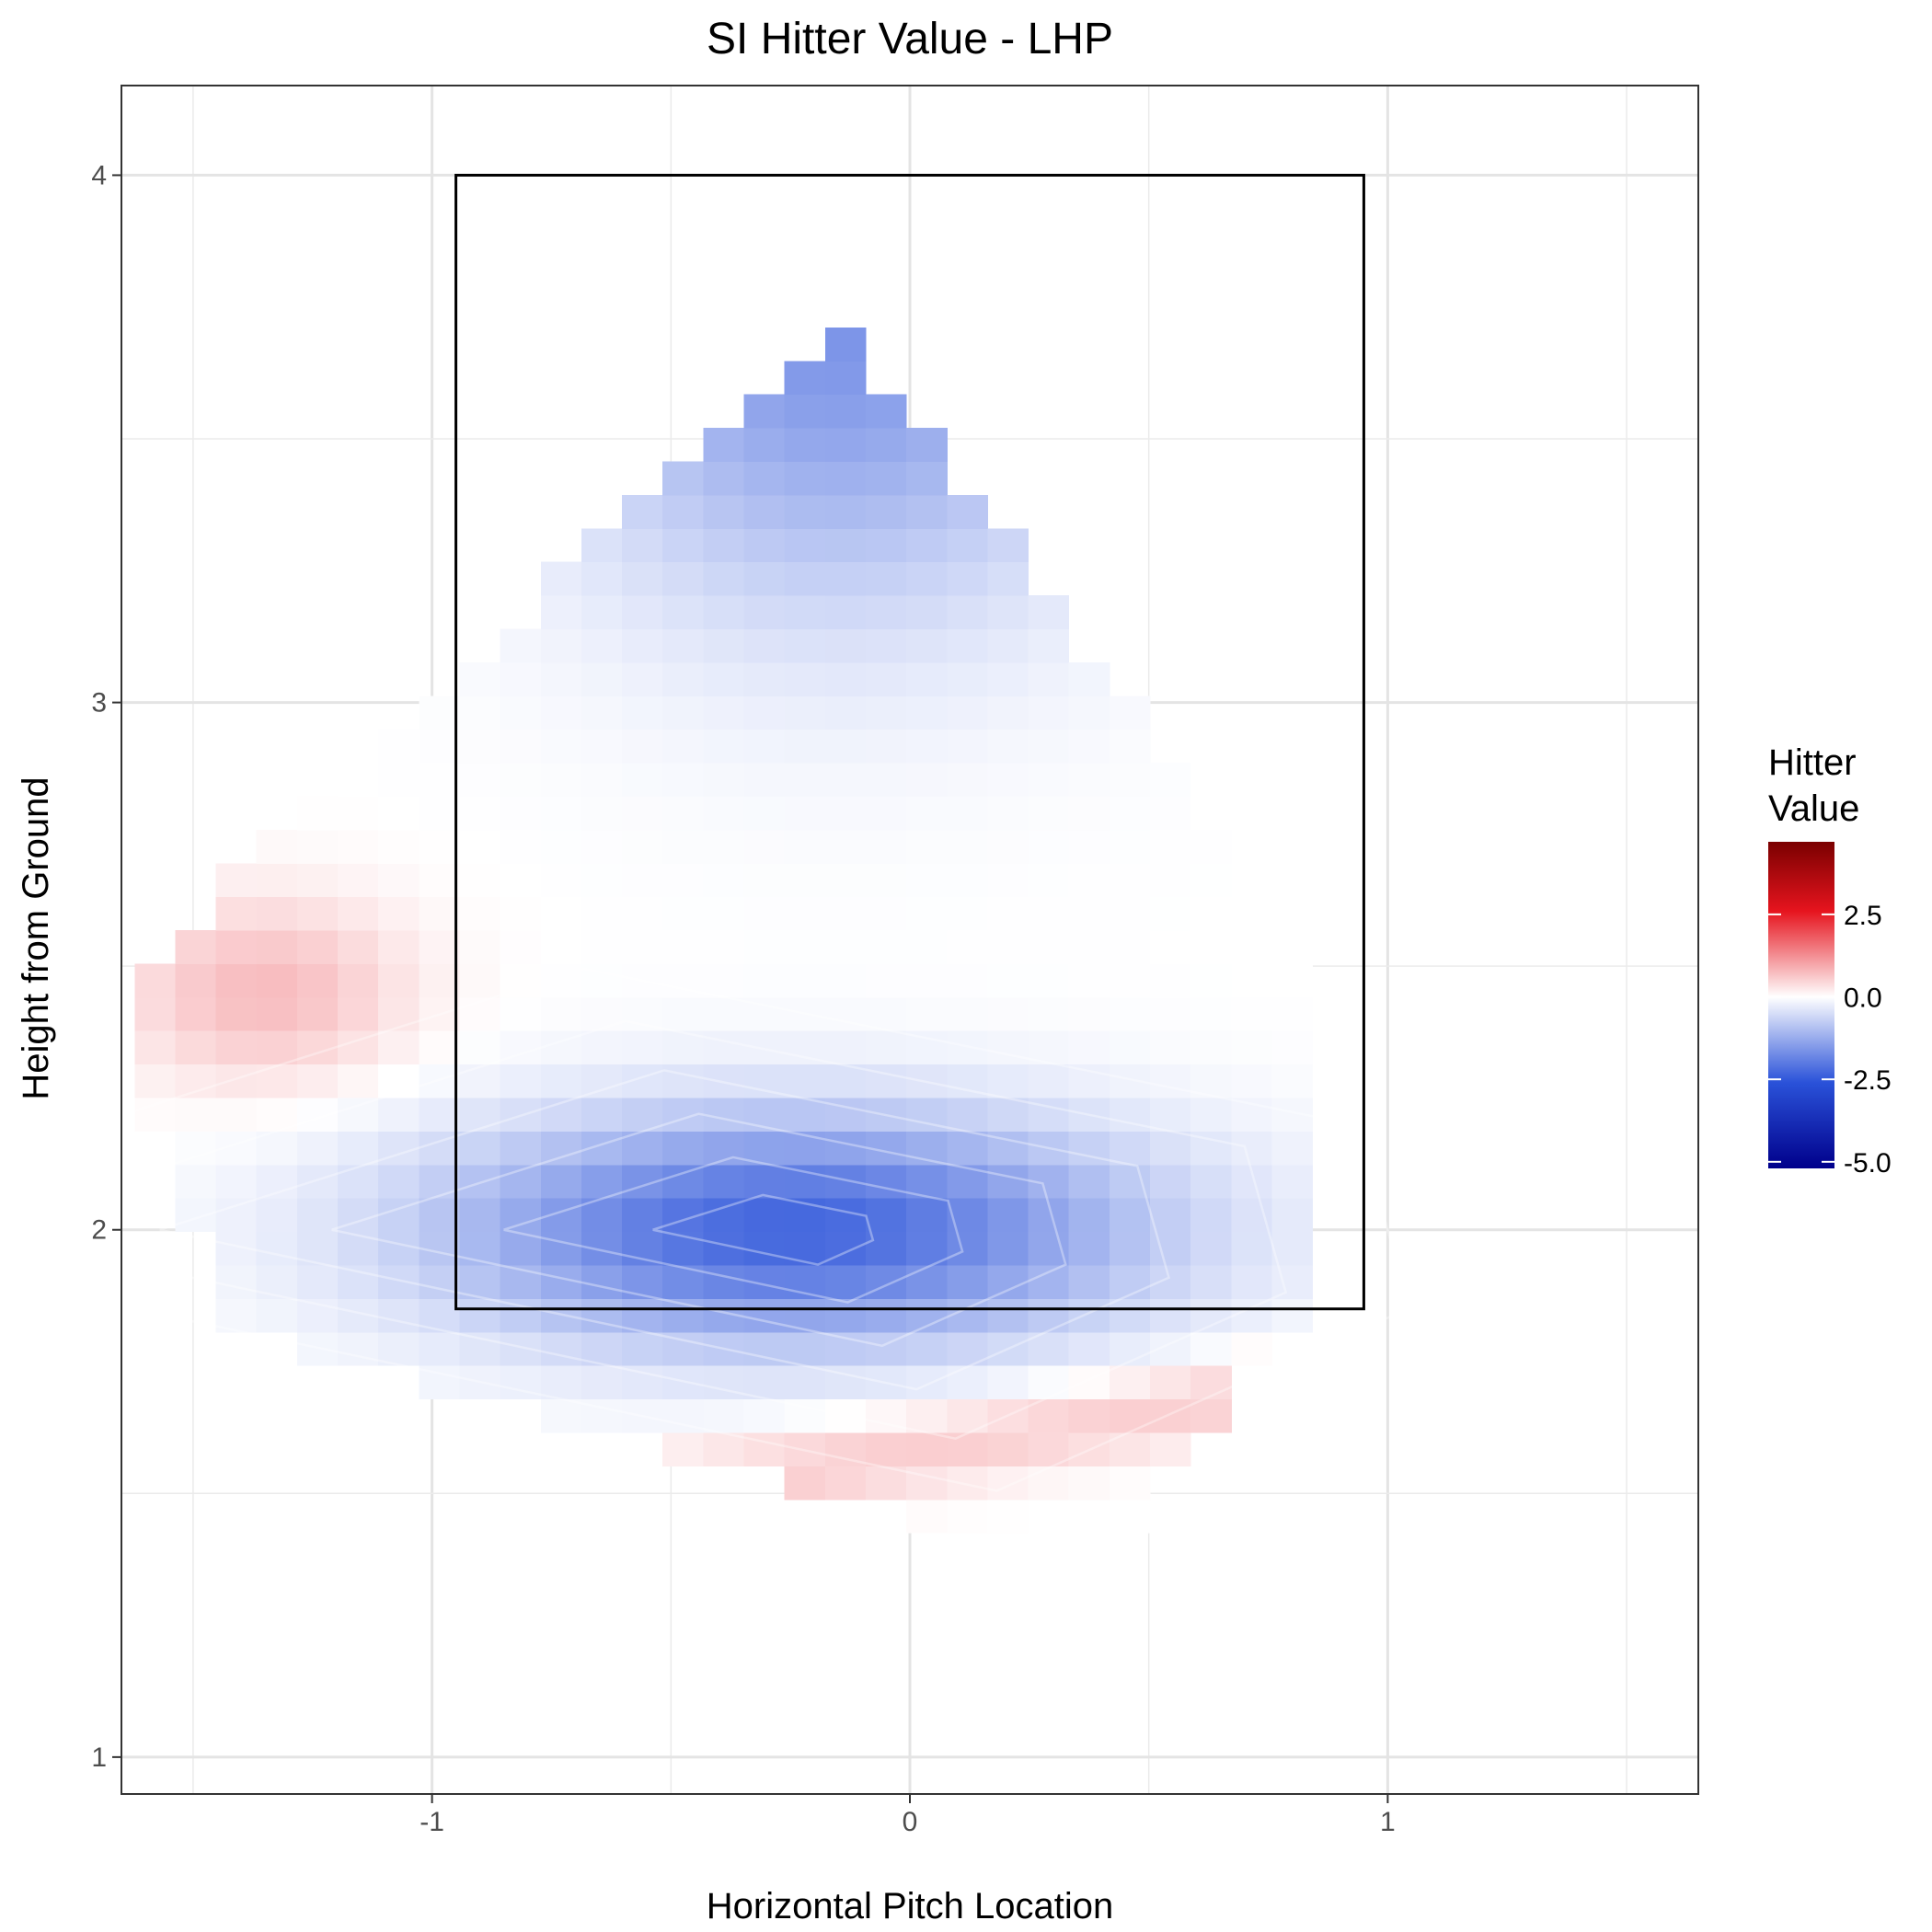 The height and width of the screenshot is (1932, 1932). I want to click on legend-breaks: 2.5 0.0 -2.5 -5.0, so click(1830, 1040).